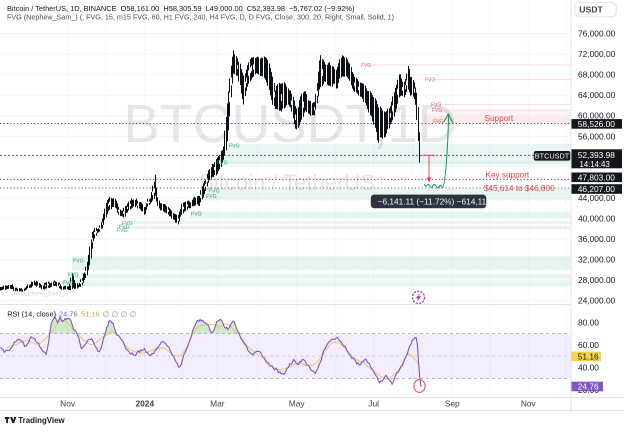 The image size is (624, 432). What do you see at coordinates (373, 404) in the screenshot?
I see `svg-text: Jul` at bounding box center [373, 404].